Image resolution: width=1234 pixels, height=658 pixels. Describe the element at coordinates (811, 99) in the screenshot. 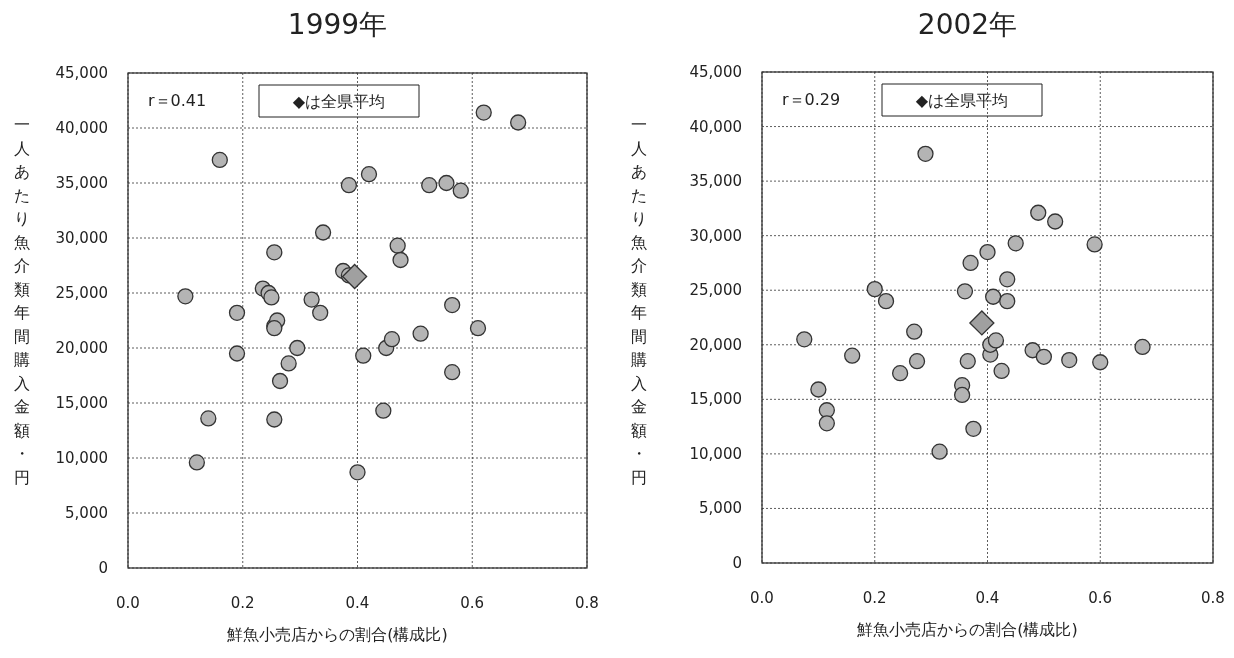

I see `annotation: r＝0.29` at that location.